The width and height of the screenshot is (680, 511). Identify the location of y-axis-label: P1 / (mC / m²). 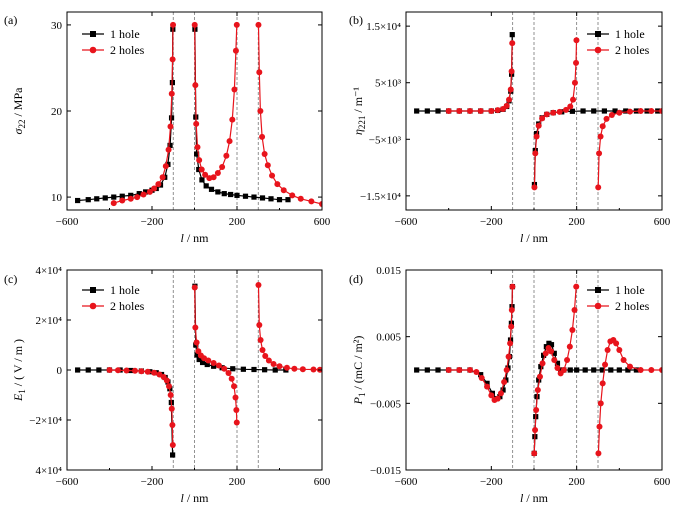
(359, 371).